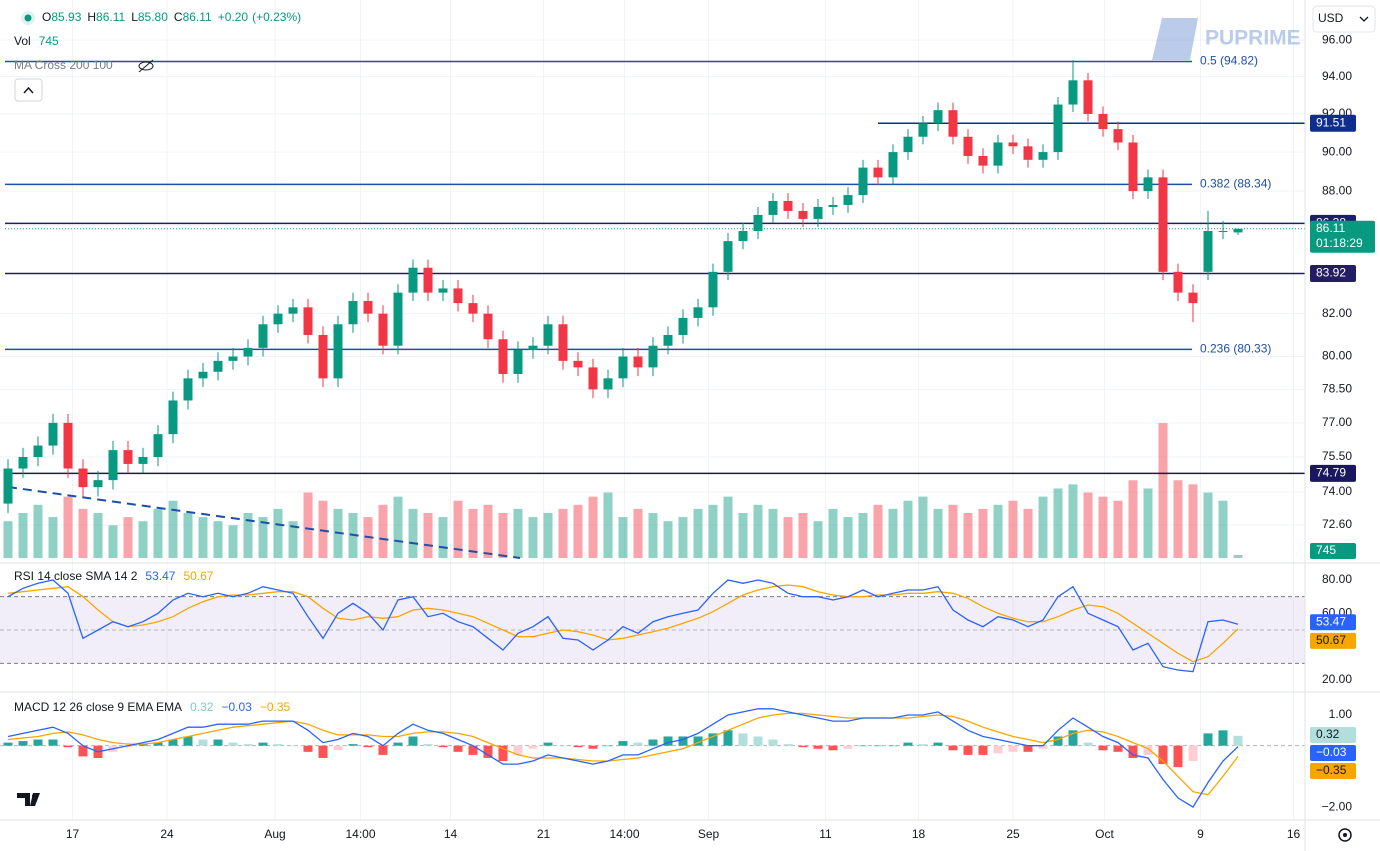 The width and height of the screenshot is (1380, 851). What do you see at coordinates (919, 834) in the screenshot?
I see `x-tick-label: 18` at bounding box center [919, 834].